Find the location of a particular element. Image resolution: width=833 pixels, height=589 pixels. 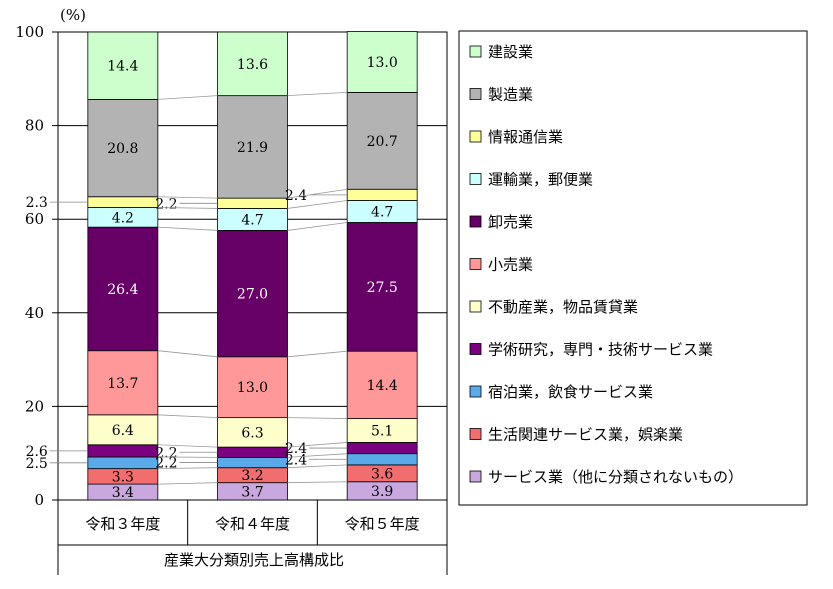

legend-label: 宿泊業，飲食サービス業 is located at coordinates (570, 392).